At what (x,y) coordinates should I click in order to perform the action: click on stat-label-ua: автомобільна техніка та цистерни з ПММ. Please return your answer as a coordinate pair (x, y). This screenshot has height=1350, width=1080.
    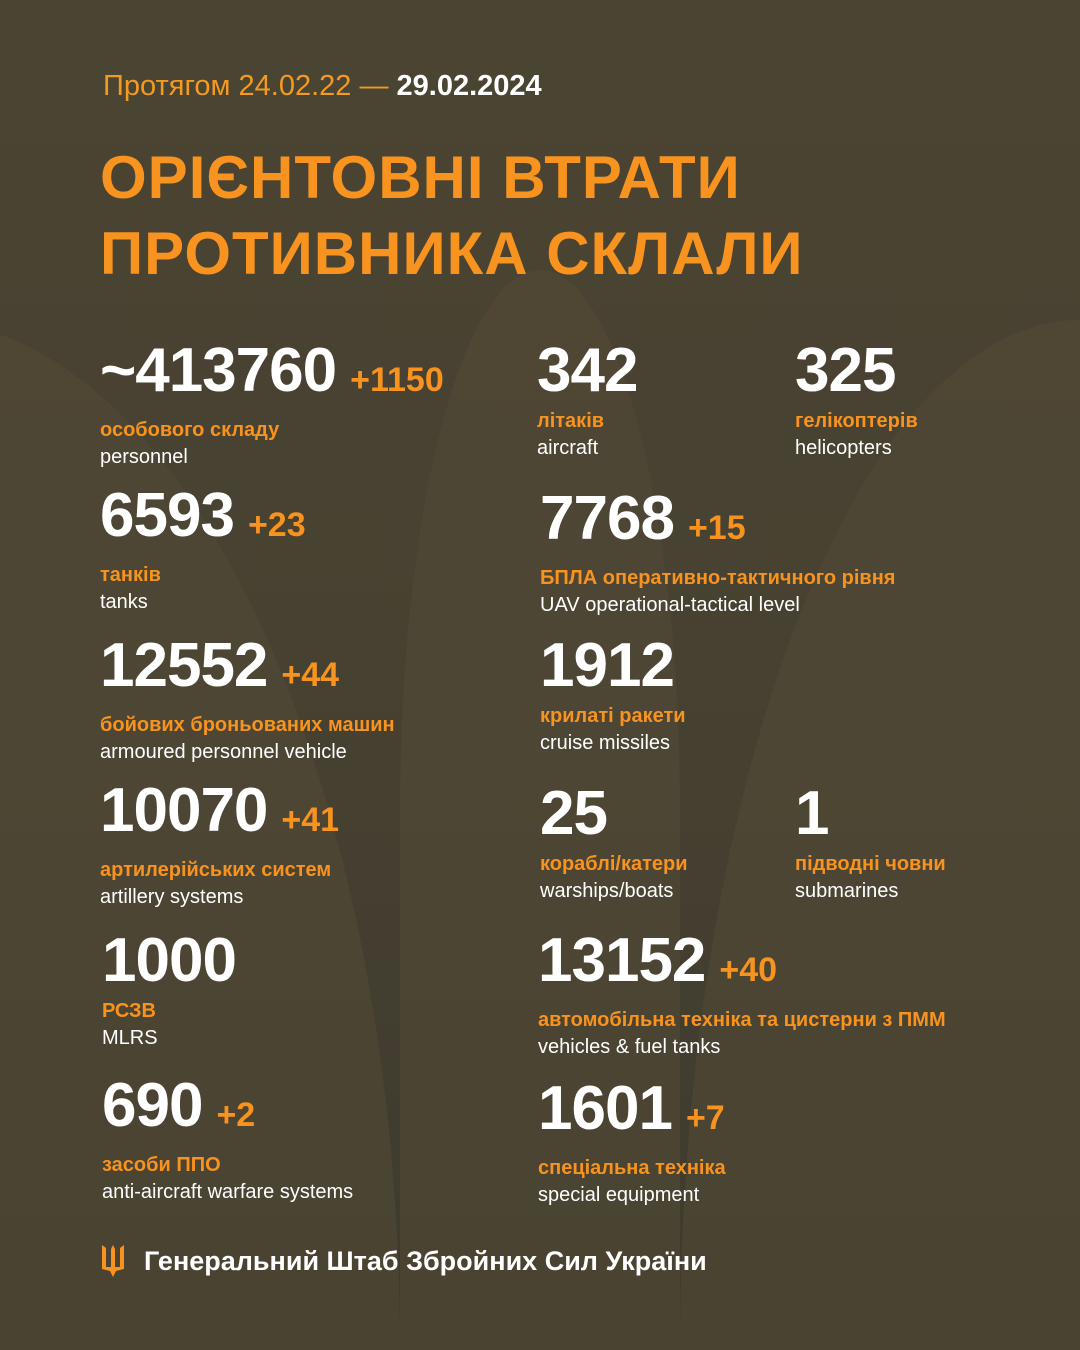
    Looking at the image, I should click on (742, 1020).